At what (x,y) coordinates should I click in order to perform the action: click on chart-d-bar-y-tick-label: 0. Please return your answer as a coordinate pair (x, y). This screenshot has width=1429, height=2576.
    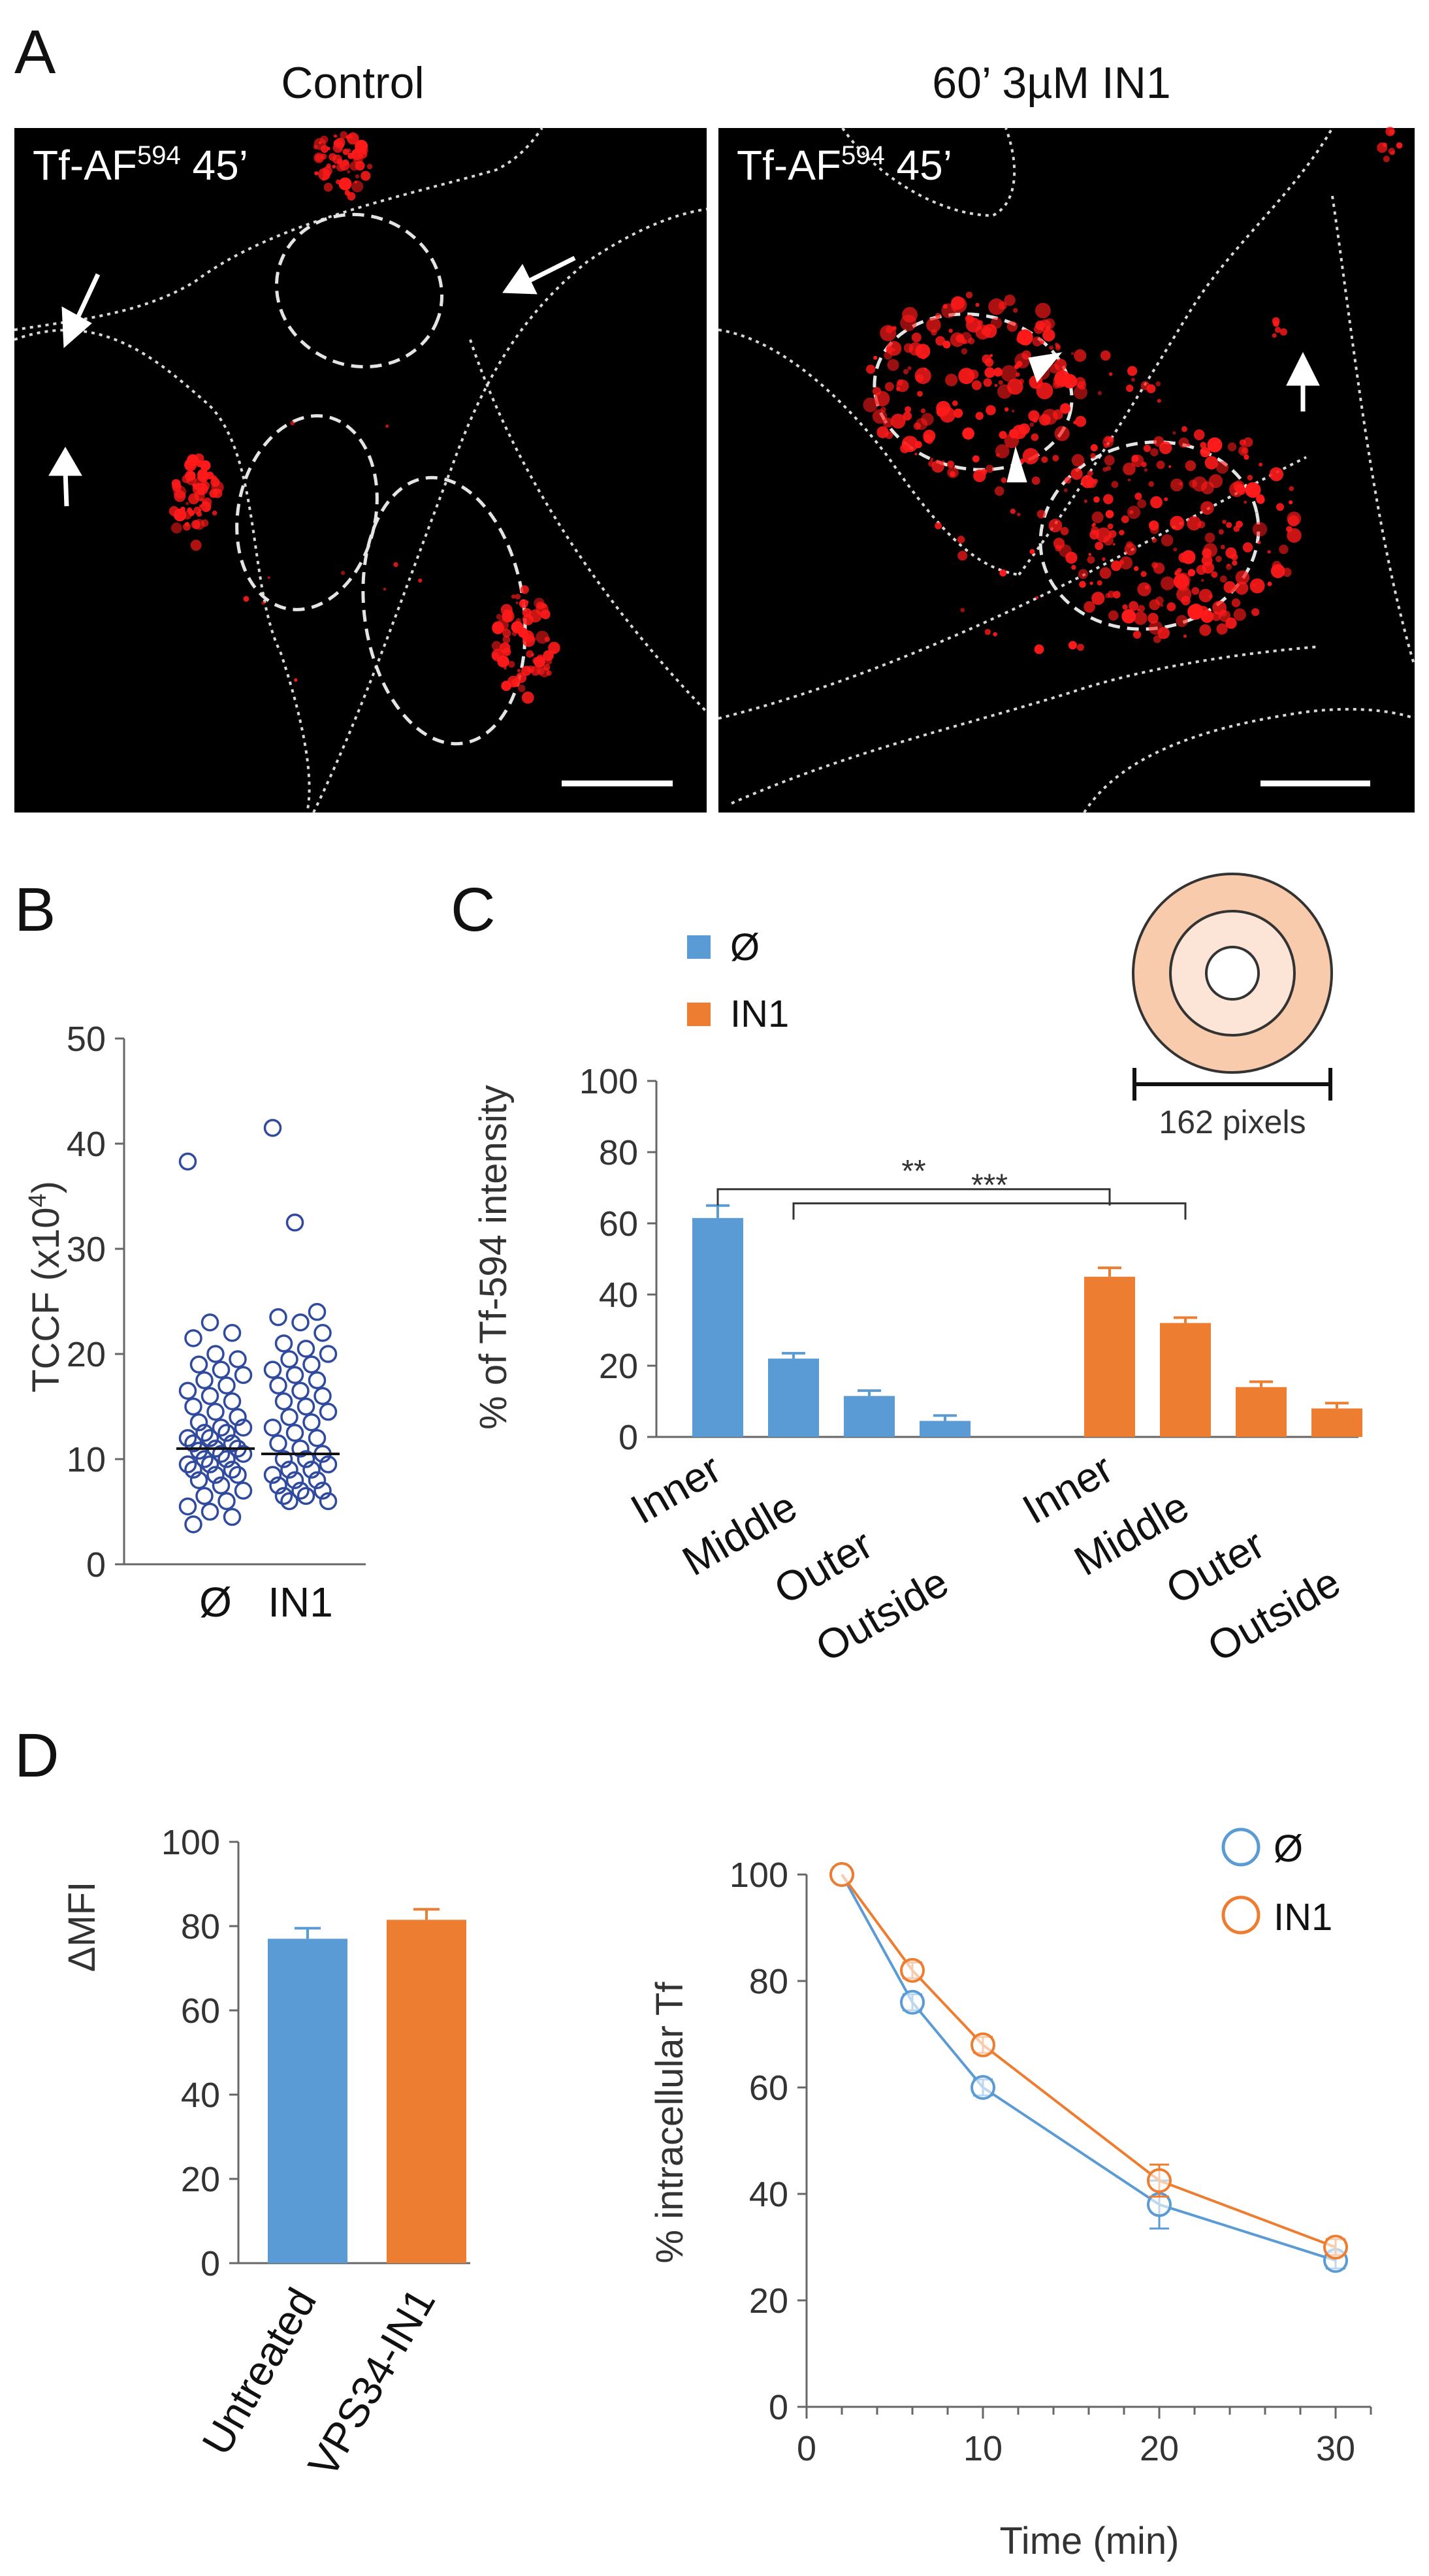
    Looking at the image, I should click on (210, 2263).